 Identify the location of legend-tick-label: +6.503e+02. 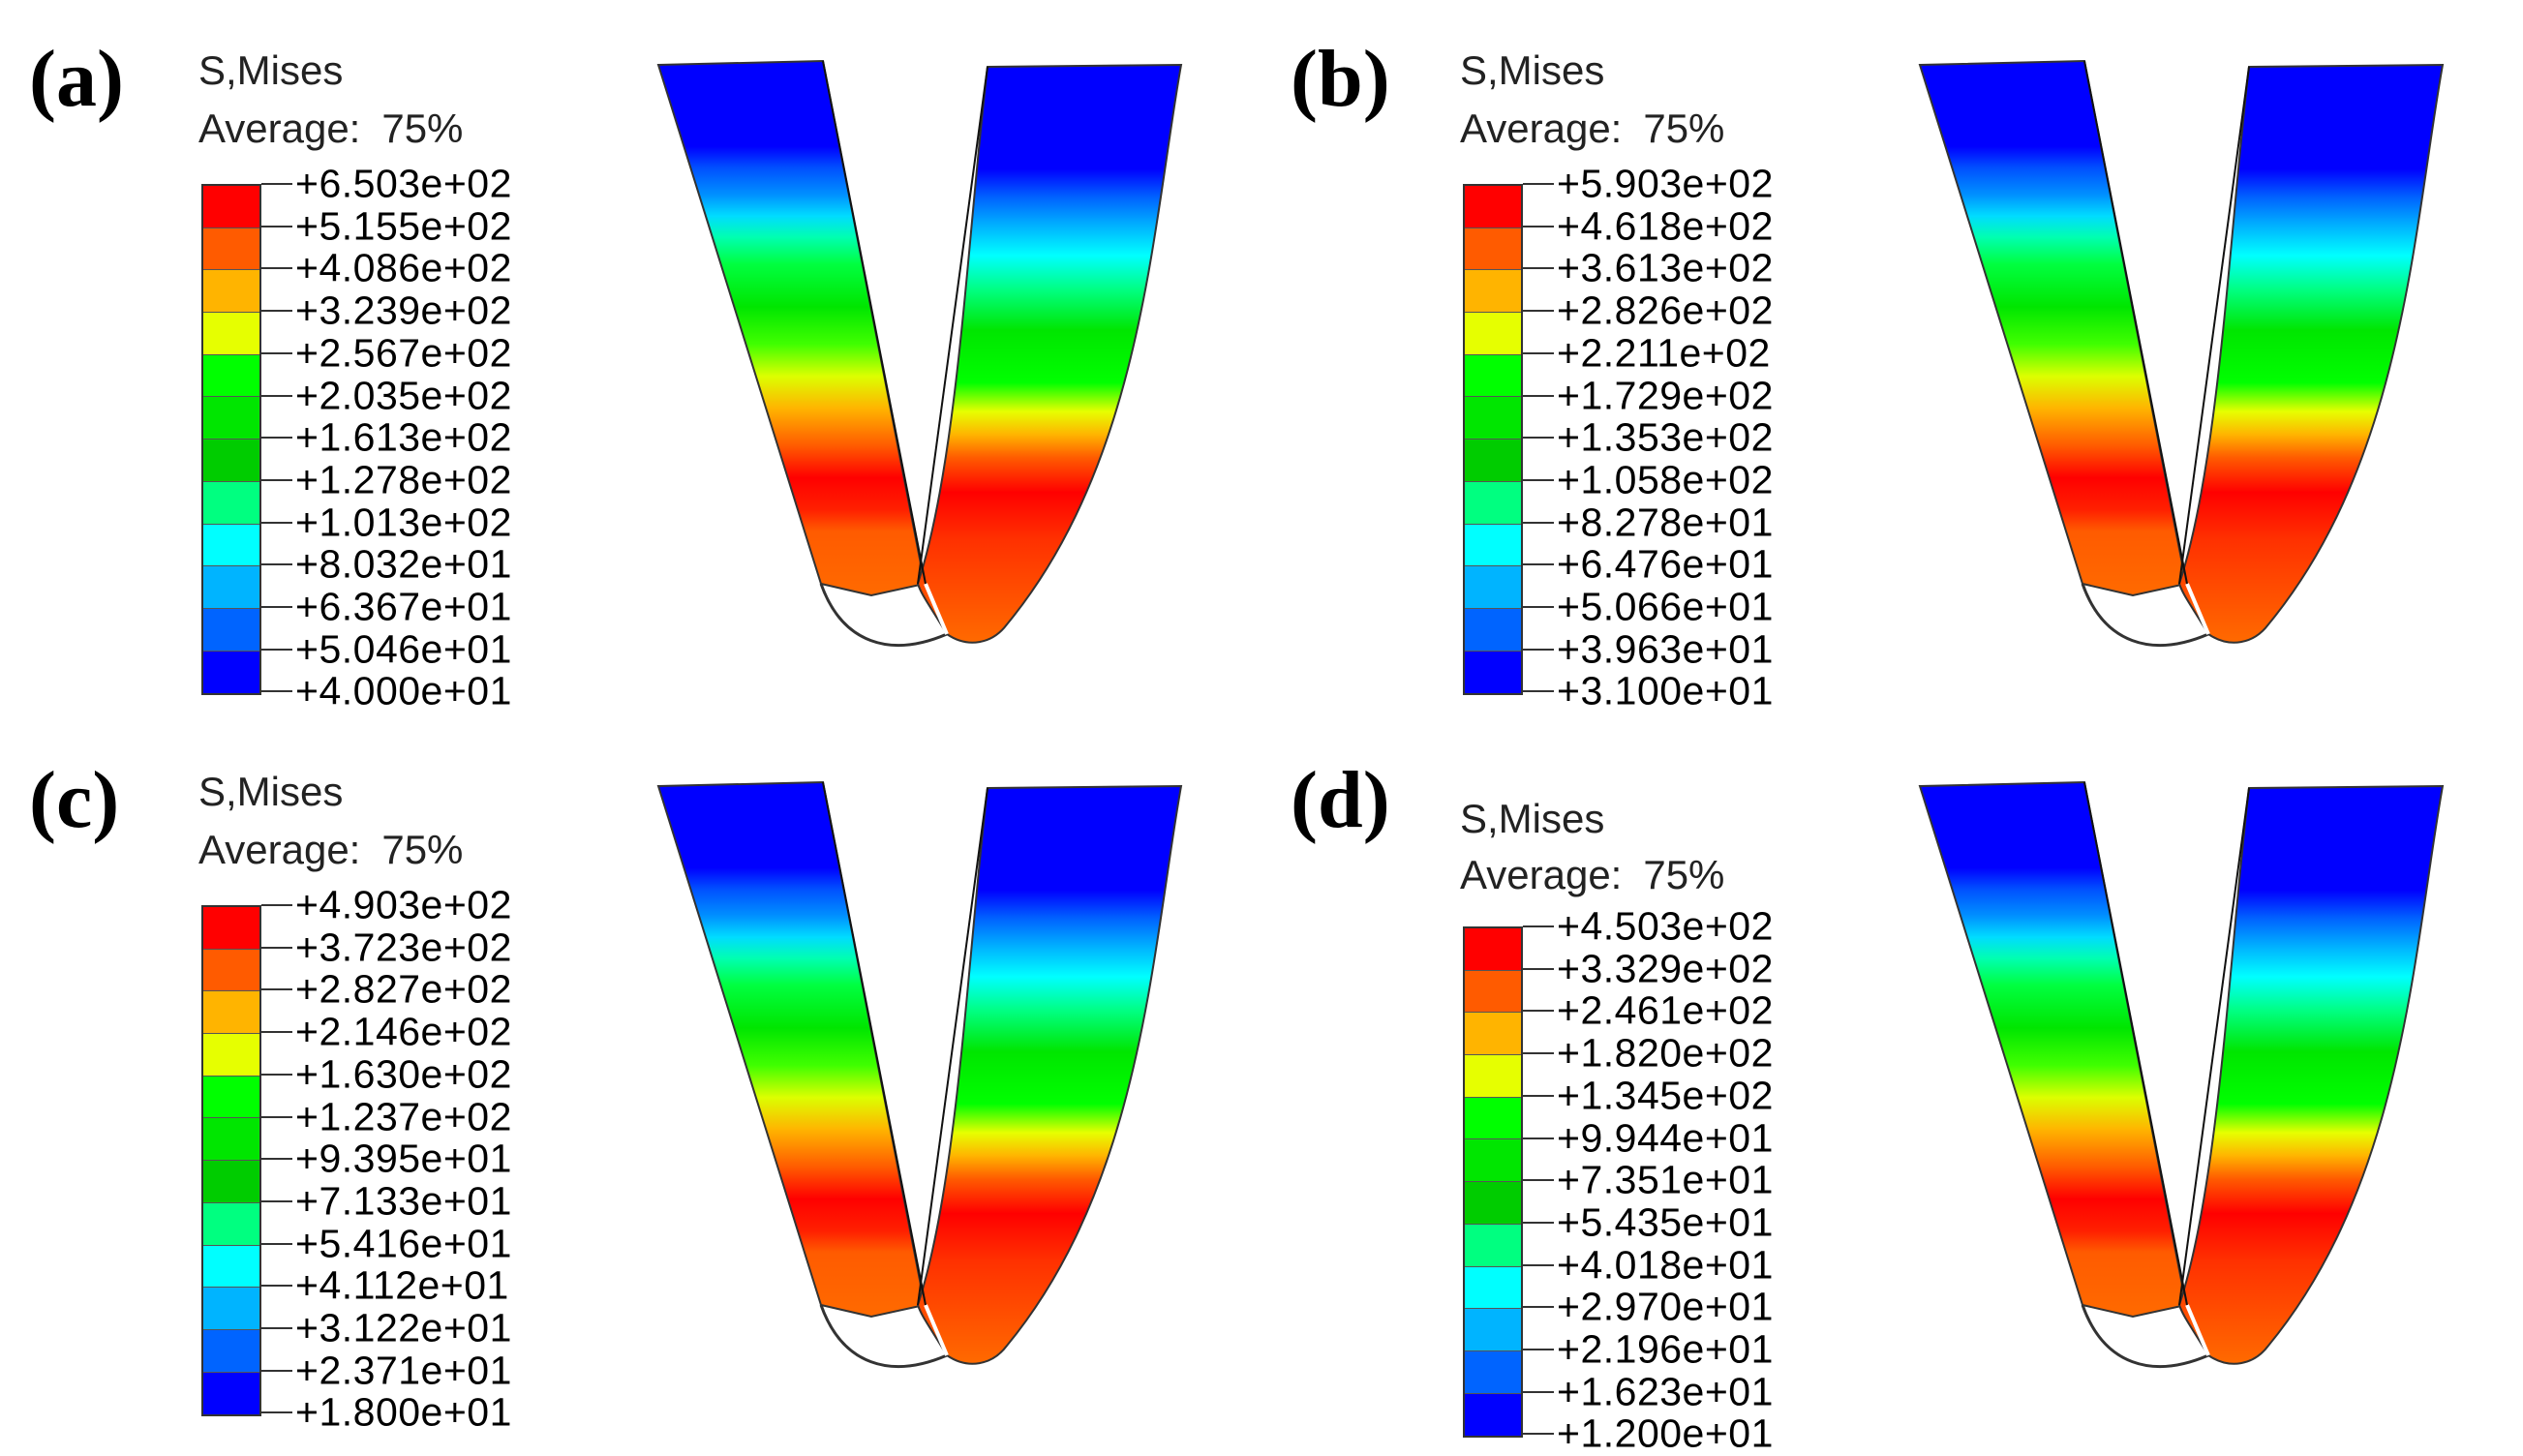
(403, 184).